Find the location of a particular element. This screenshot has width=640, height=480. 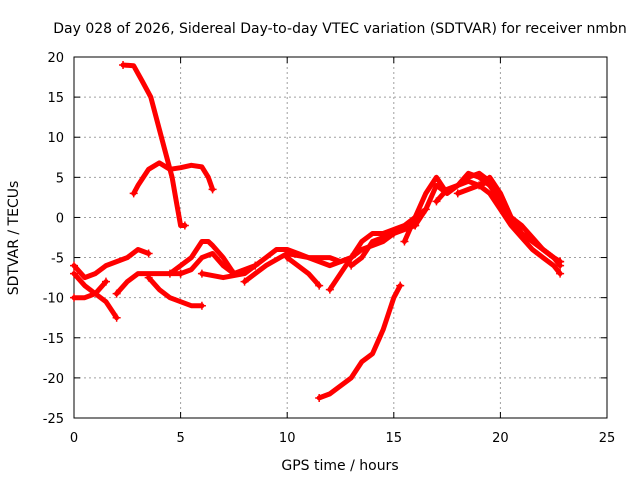

y-axis-label: SDTVAR / TECUs is located at coordinates (14, 238).